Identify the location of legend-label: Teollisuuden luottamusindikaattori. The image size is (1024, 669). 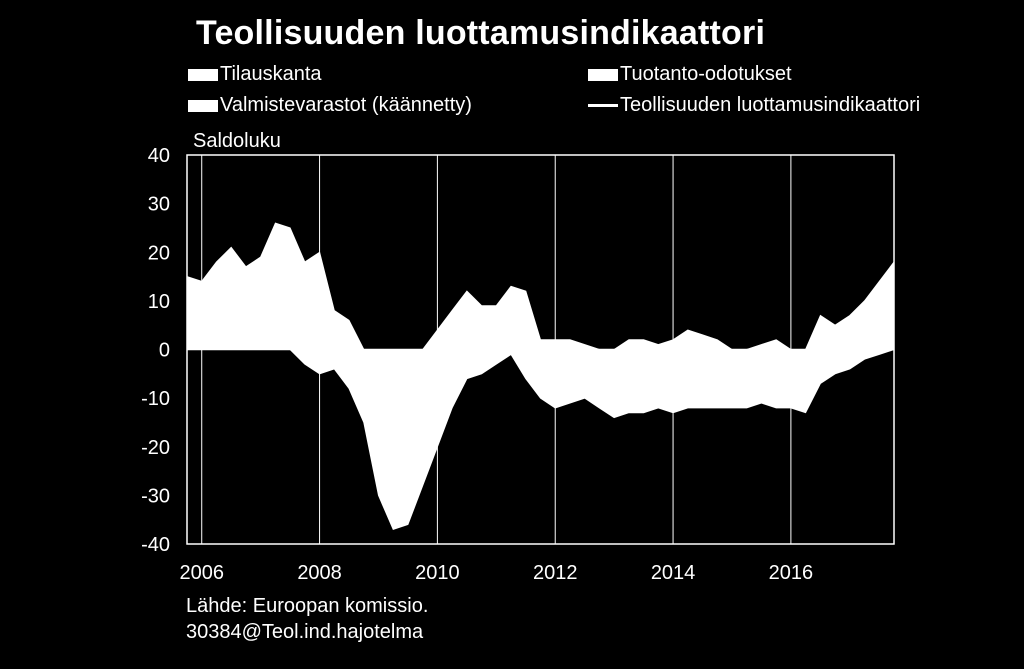
(770, 105).